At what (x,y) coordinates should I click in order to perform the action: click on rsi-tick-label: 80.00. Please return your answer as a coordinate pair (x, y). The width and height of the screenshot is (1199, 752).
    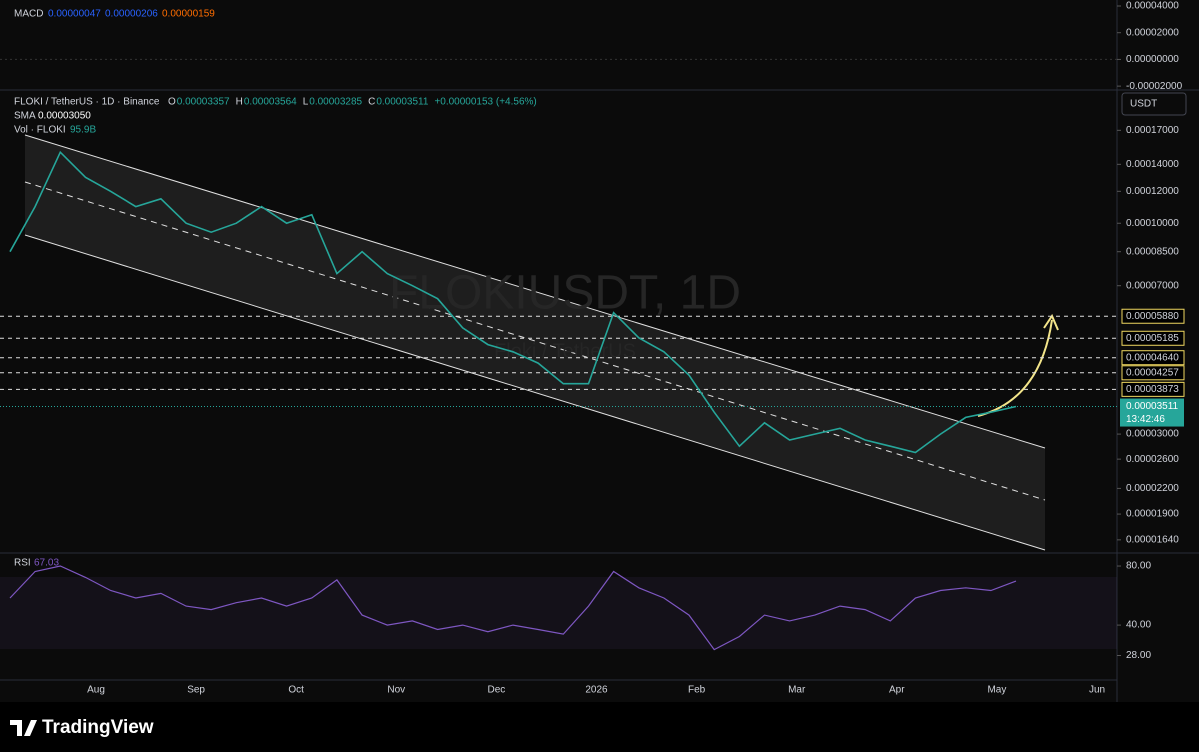
    Looking at the image, I should click on (1138, 566).